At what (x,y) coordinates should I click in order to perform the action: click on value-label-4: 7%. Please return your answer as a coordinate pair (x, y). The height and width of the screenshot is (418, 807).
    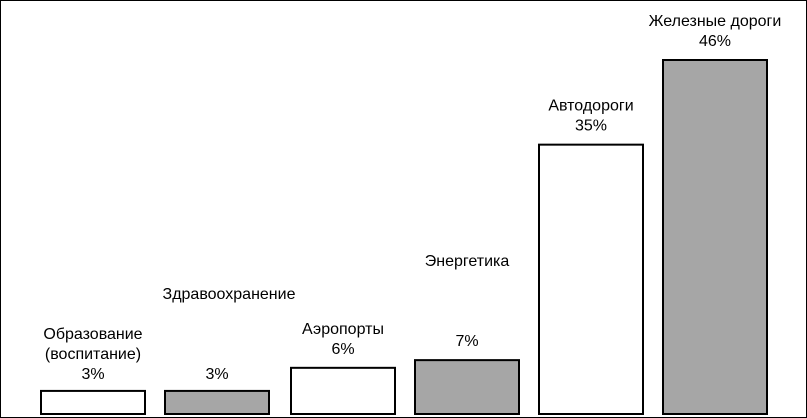
    Looking at the image, I should click on (466, 341).